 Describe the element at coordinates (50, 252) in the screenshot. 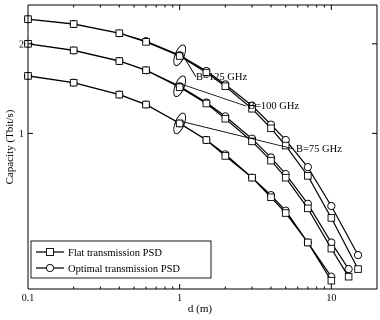

I see `legend-flat-marker` at that location.